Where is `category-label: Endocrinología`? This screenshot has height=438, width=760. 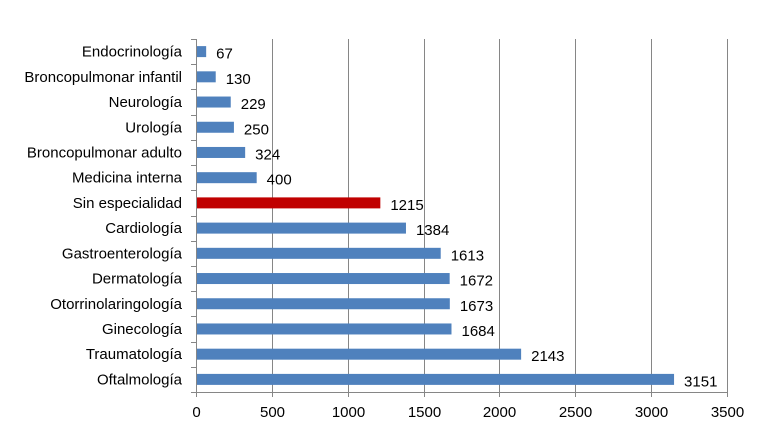
category-label: Endocrinología is located at coordinates (132, 52).